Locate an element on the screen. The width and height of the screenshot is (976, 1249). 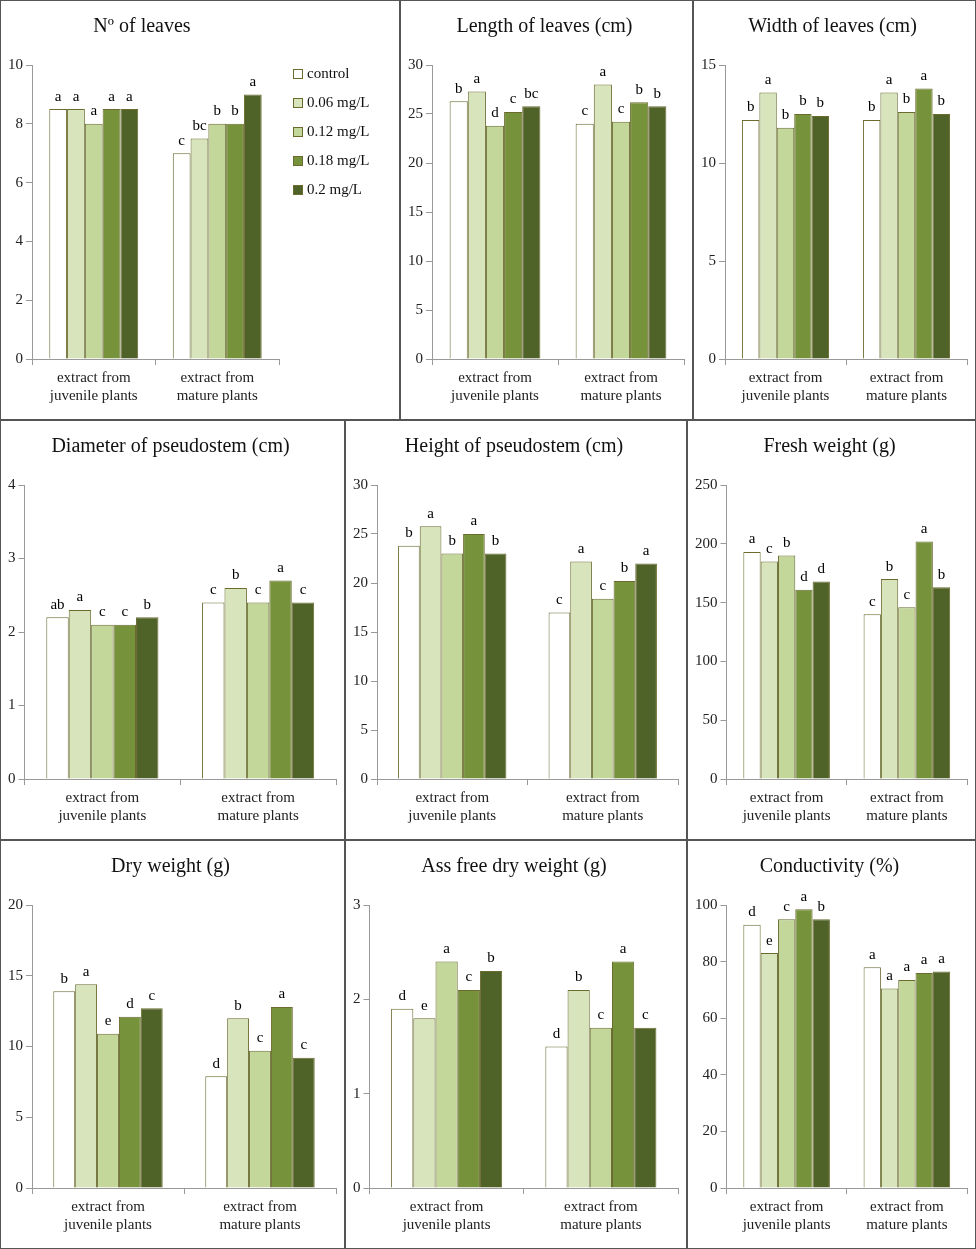
chart-title: Nº of leaves is located at coordinates (142, 25).